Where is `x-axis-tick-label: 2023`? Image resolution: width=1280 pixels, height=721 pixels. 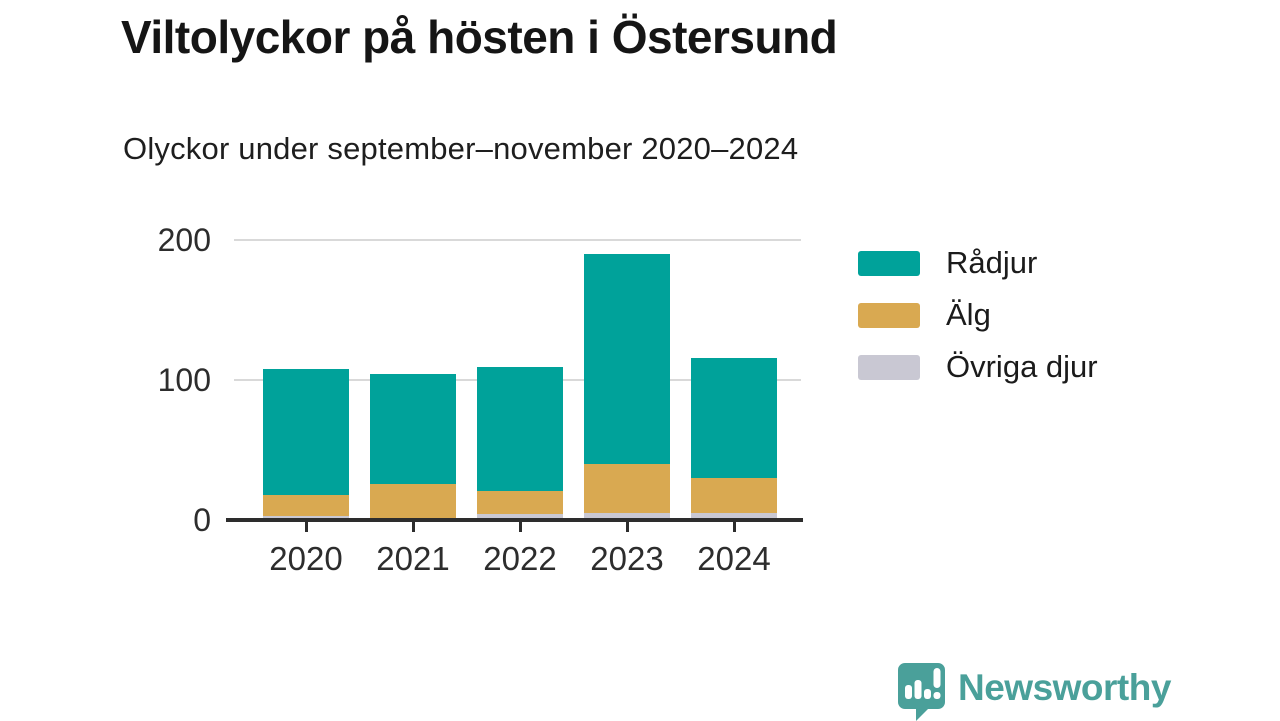 x-axis-tick-label: 2023 is located at coordinates (627, 558).